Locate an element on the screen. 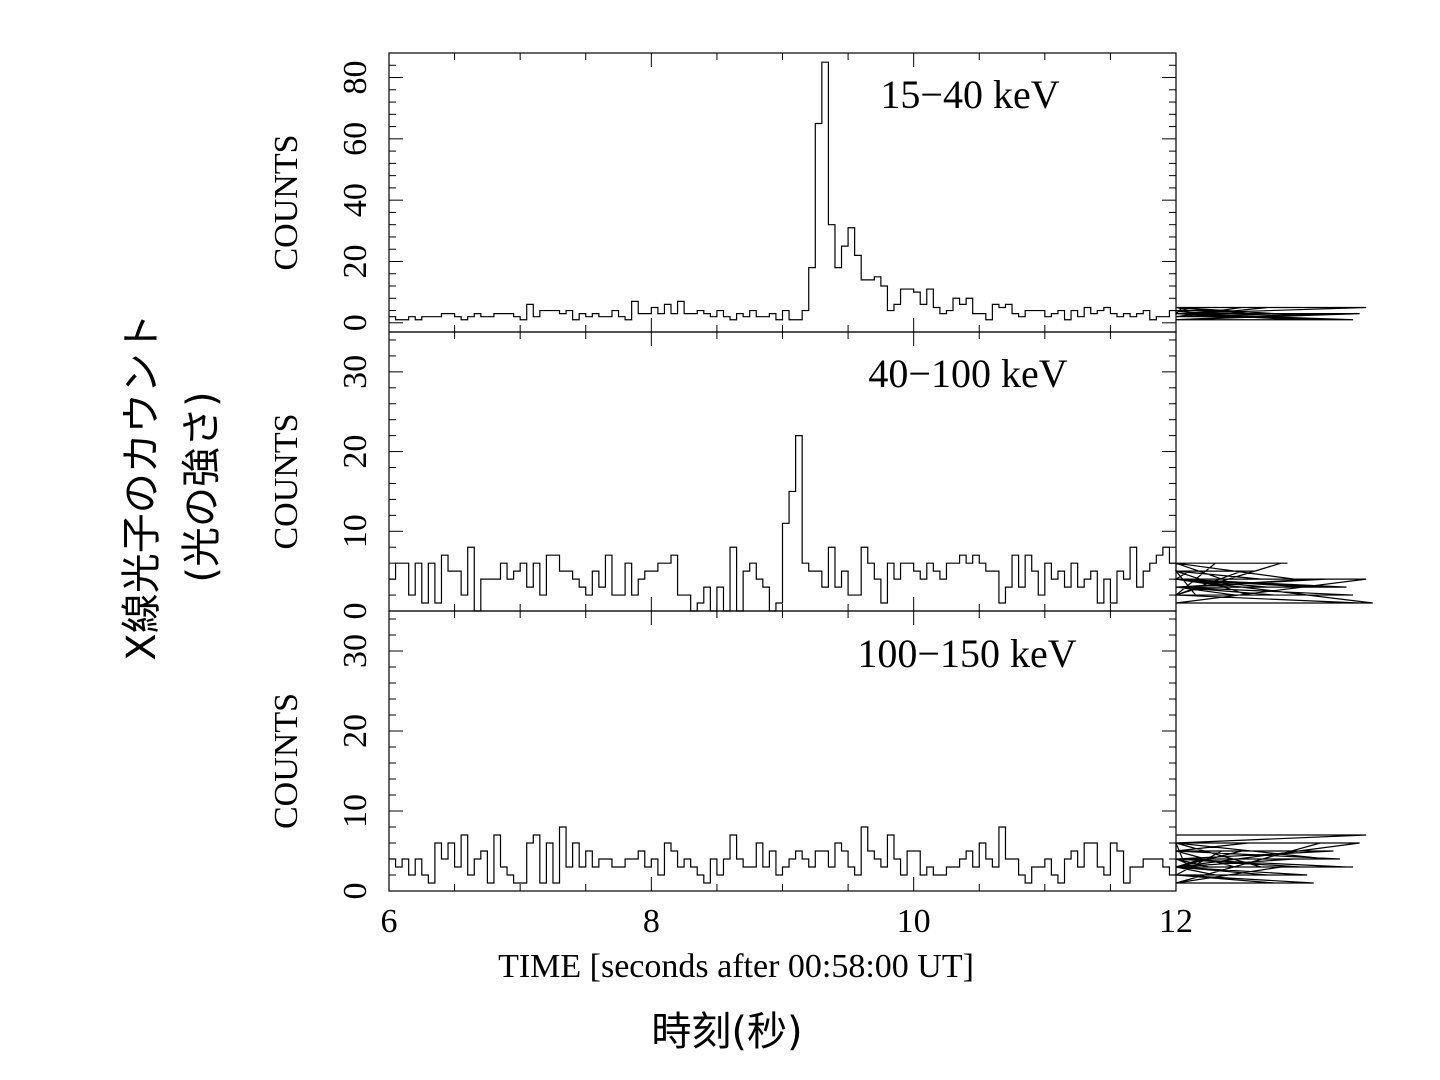 This screenshot has height=1080, width=1440. x-axis-title: TIME [seconds after 00:58:00 UT] is located at coordinates (736, 966).